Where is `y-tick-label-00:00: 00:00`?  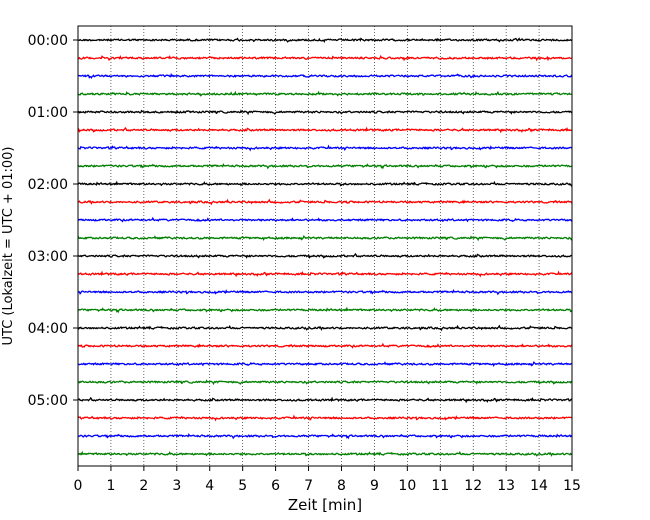
y-tick-label-00:00: 00:00 is located at coordinates (48, 41).